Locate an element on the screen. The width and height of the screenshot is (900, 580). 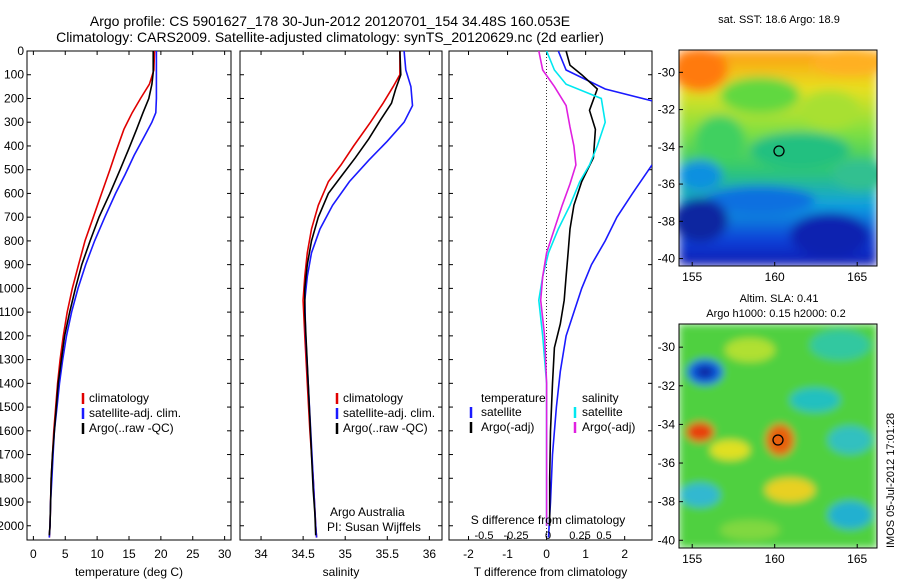
depth-tick-label: 1900 is located at coordinates (12, 502).